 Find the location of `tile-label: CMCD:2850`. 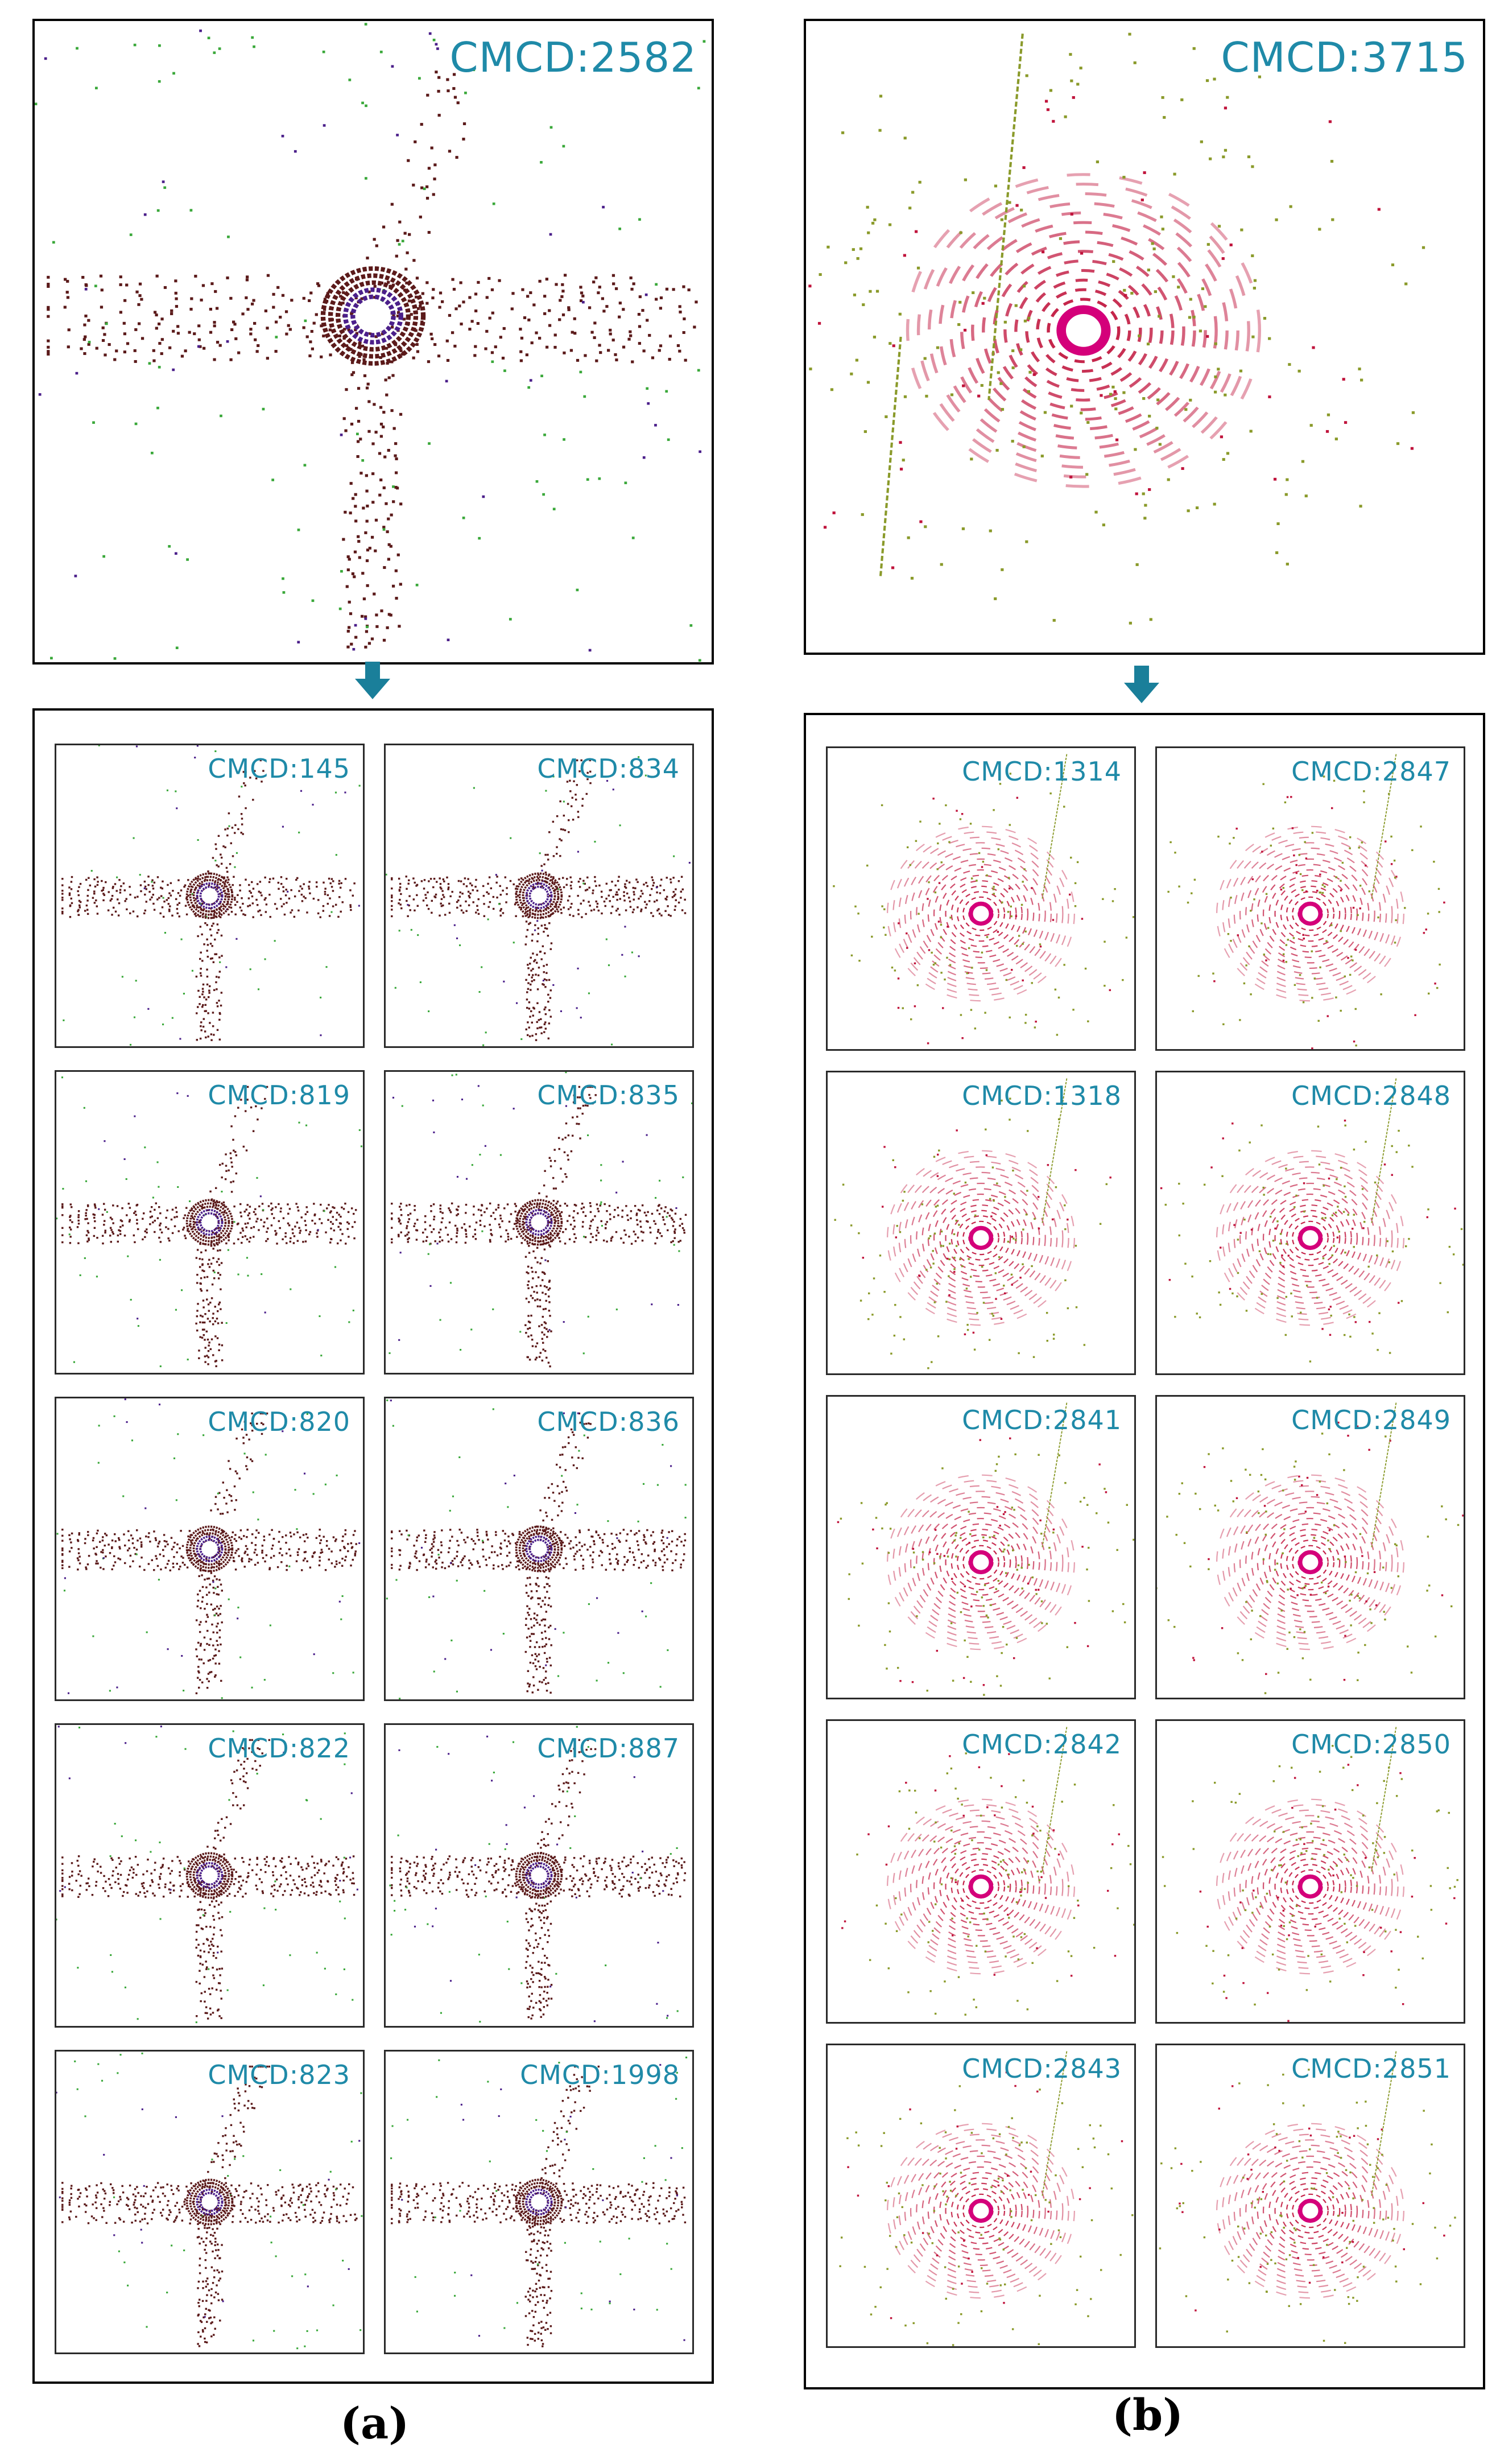

tile-label: CMCD:2850 is located at coordinates (1371, 1744).